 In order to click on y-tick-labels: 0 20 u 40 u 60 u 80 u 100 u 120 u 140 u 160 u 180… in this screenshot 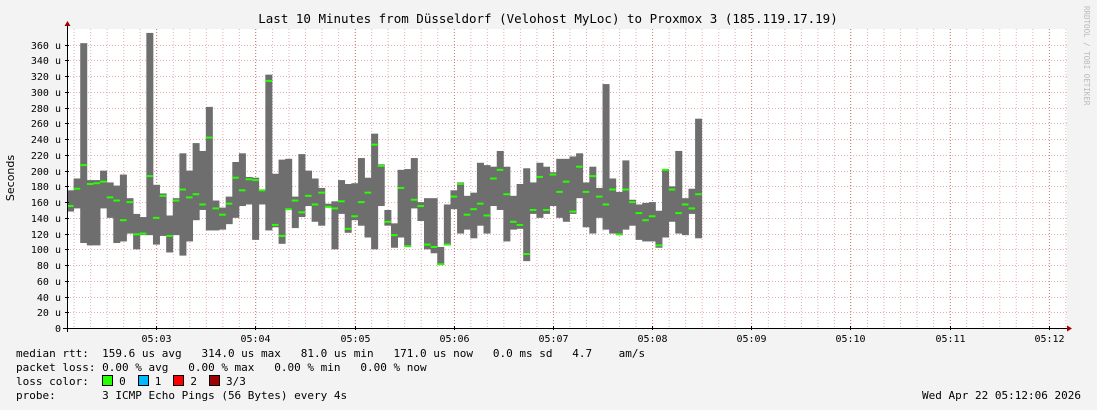, I will do `click(46, 188)`.